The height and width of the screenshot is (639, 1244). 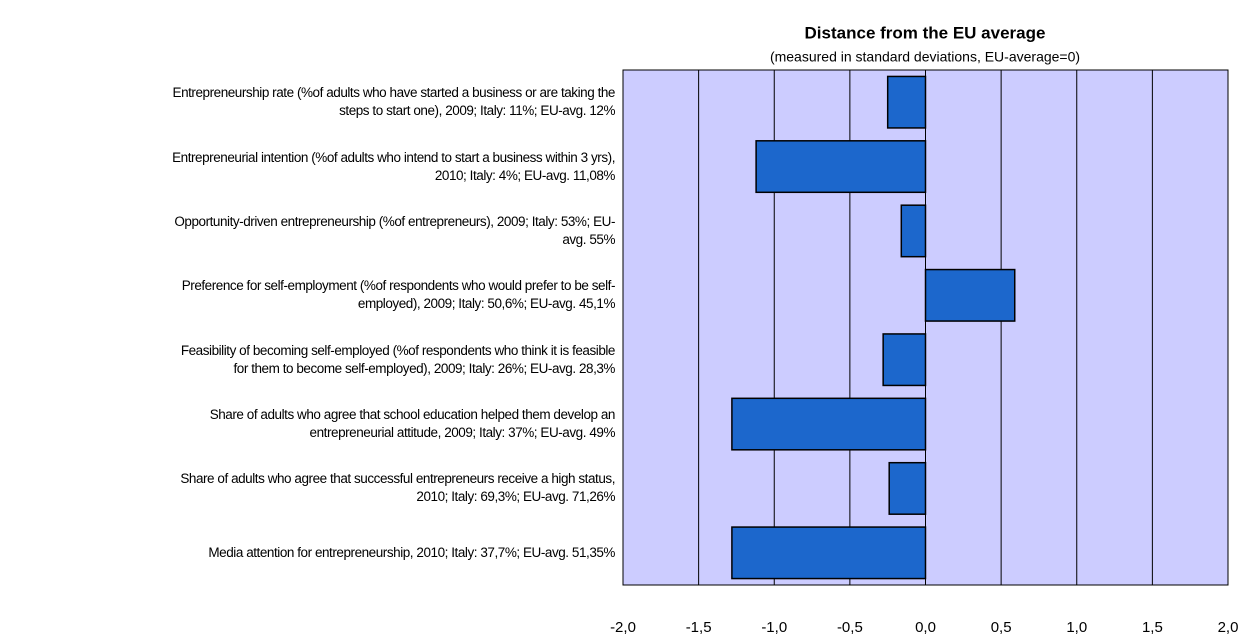 I want to click on x-tick-label: 0,5, so click(x=1001, y=627).